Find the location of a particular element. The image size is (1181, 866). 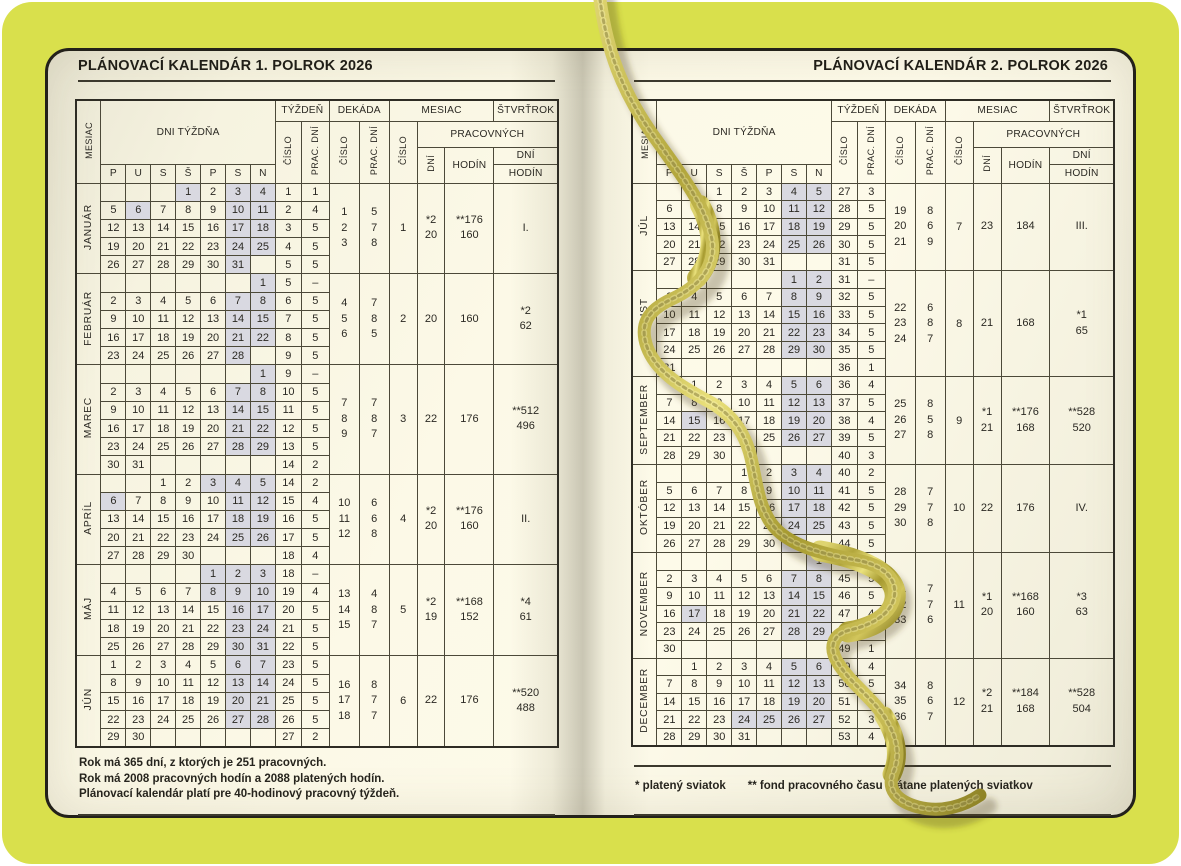

week-row: 19 20 21 22 23 24 25 4 5 is located at coordinates (317, 247).